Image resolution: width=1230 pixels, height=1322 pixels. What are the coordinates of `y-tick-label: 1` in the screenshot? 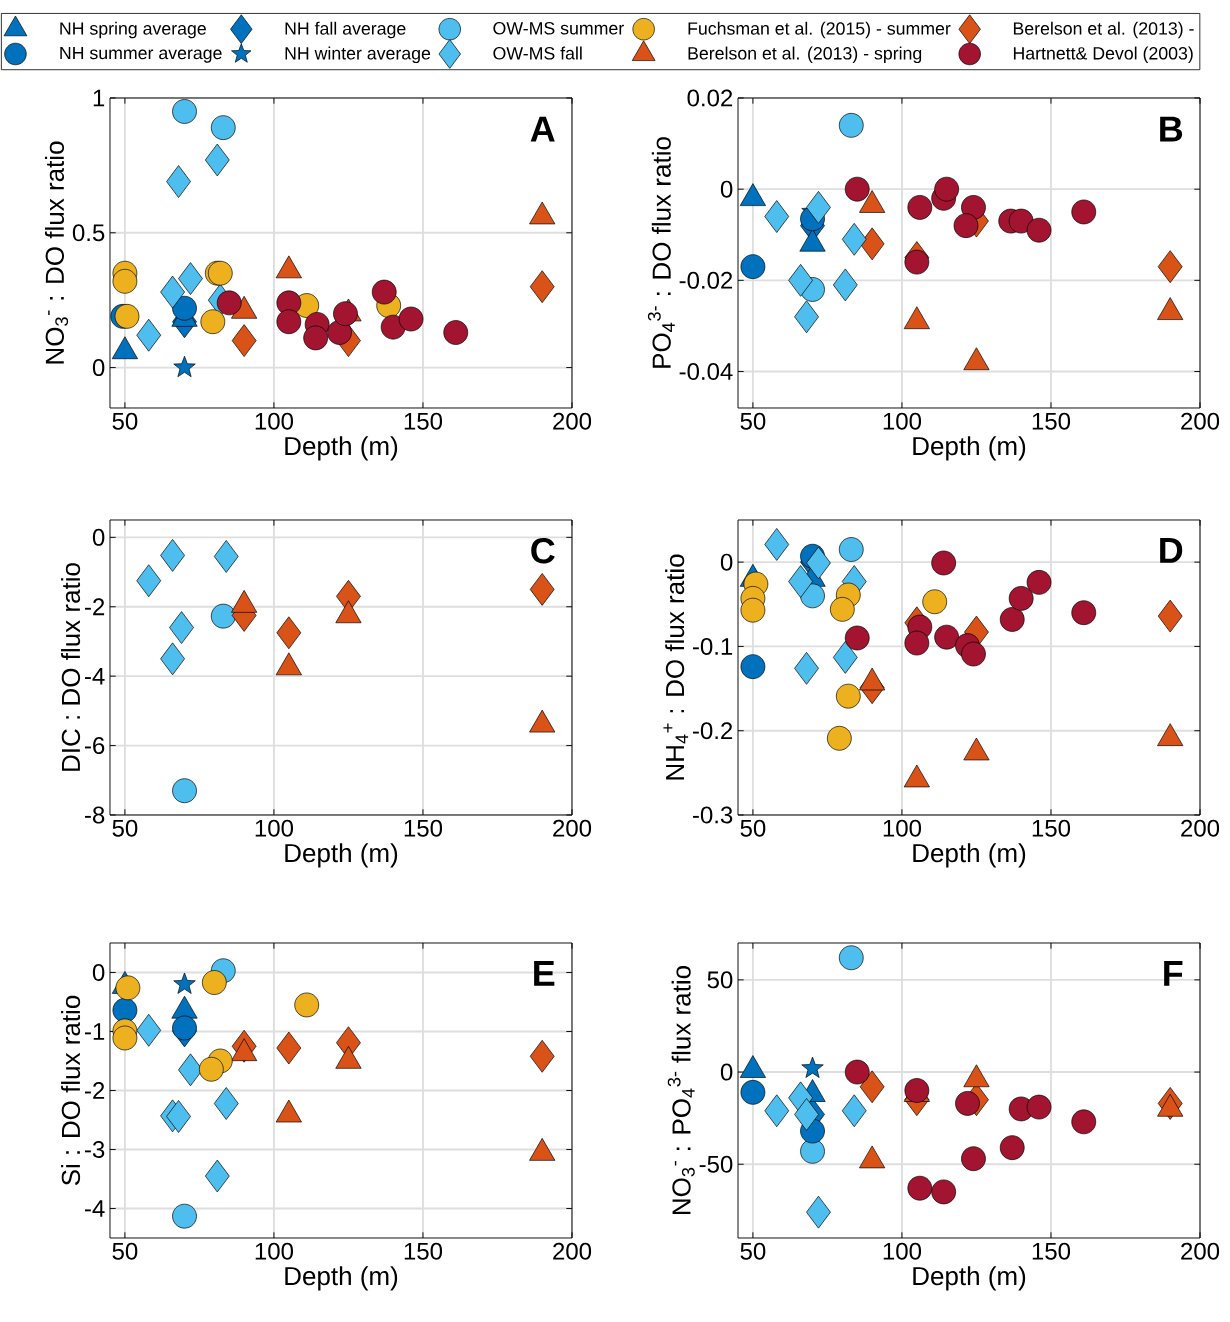 It's located at (99, 98).